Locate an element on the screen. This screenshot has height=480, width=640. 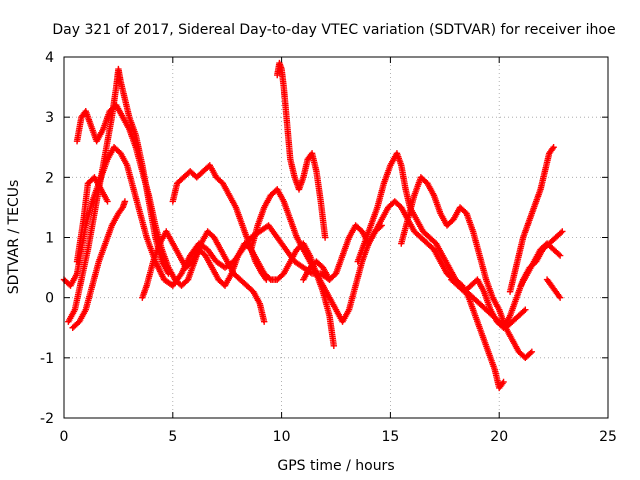
x-tick-label: 5 is located at coordinates (172, 437).